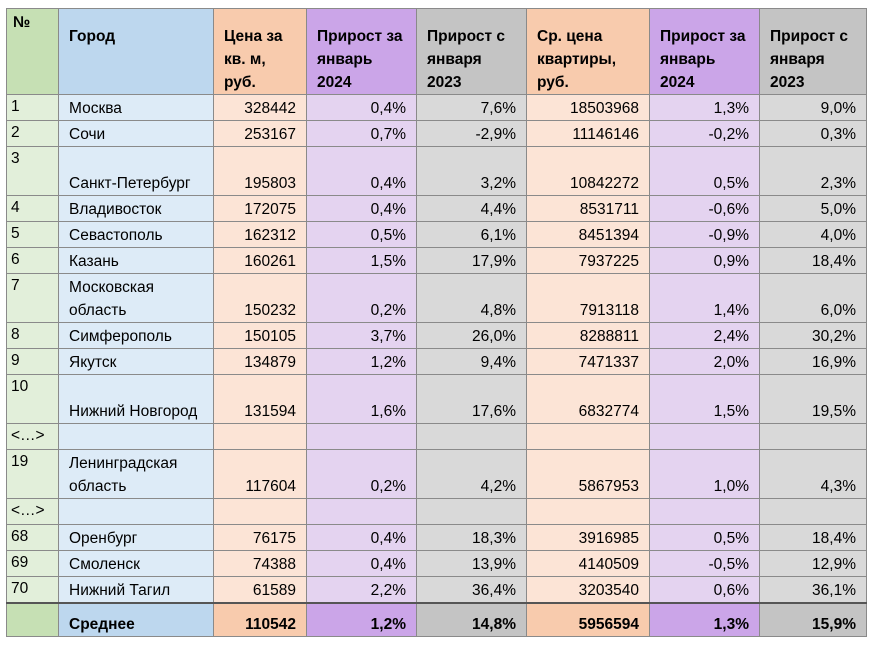  Describe the element at coordinates (704, 133) in the screenshot. I see `row-apt-growth-jan-2024: -0,2%` at that location.